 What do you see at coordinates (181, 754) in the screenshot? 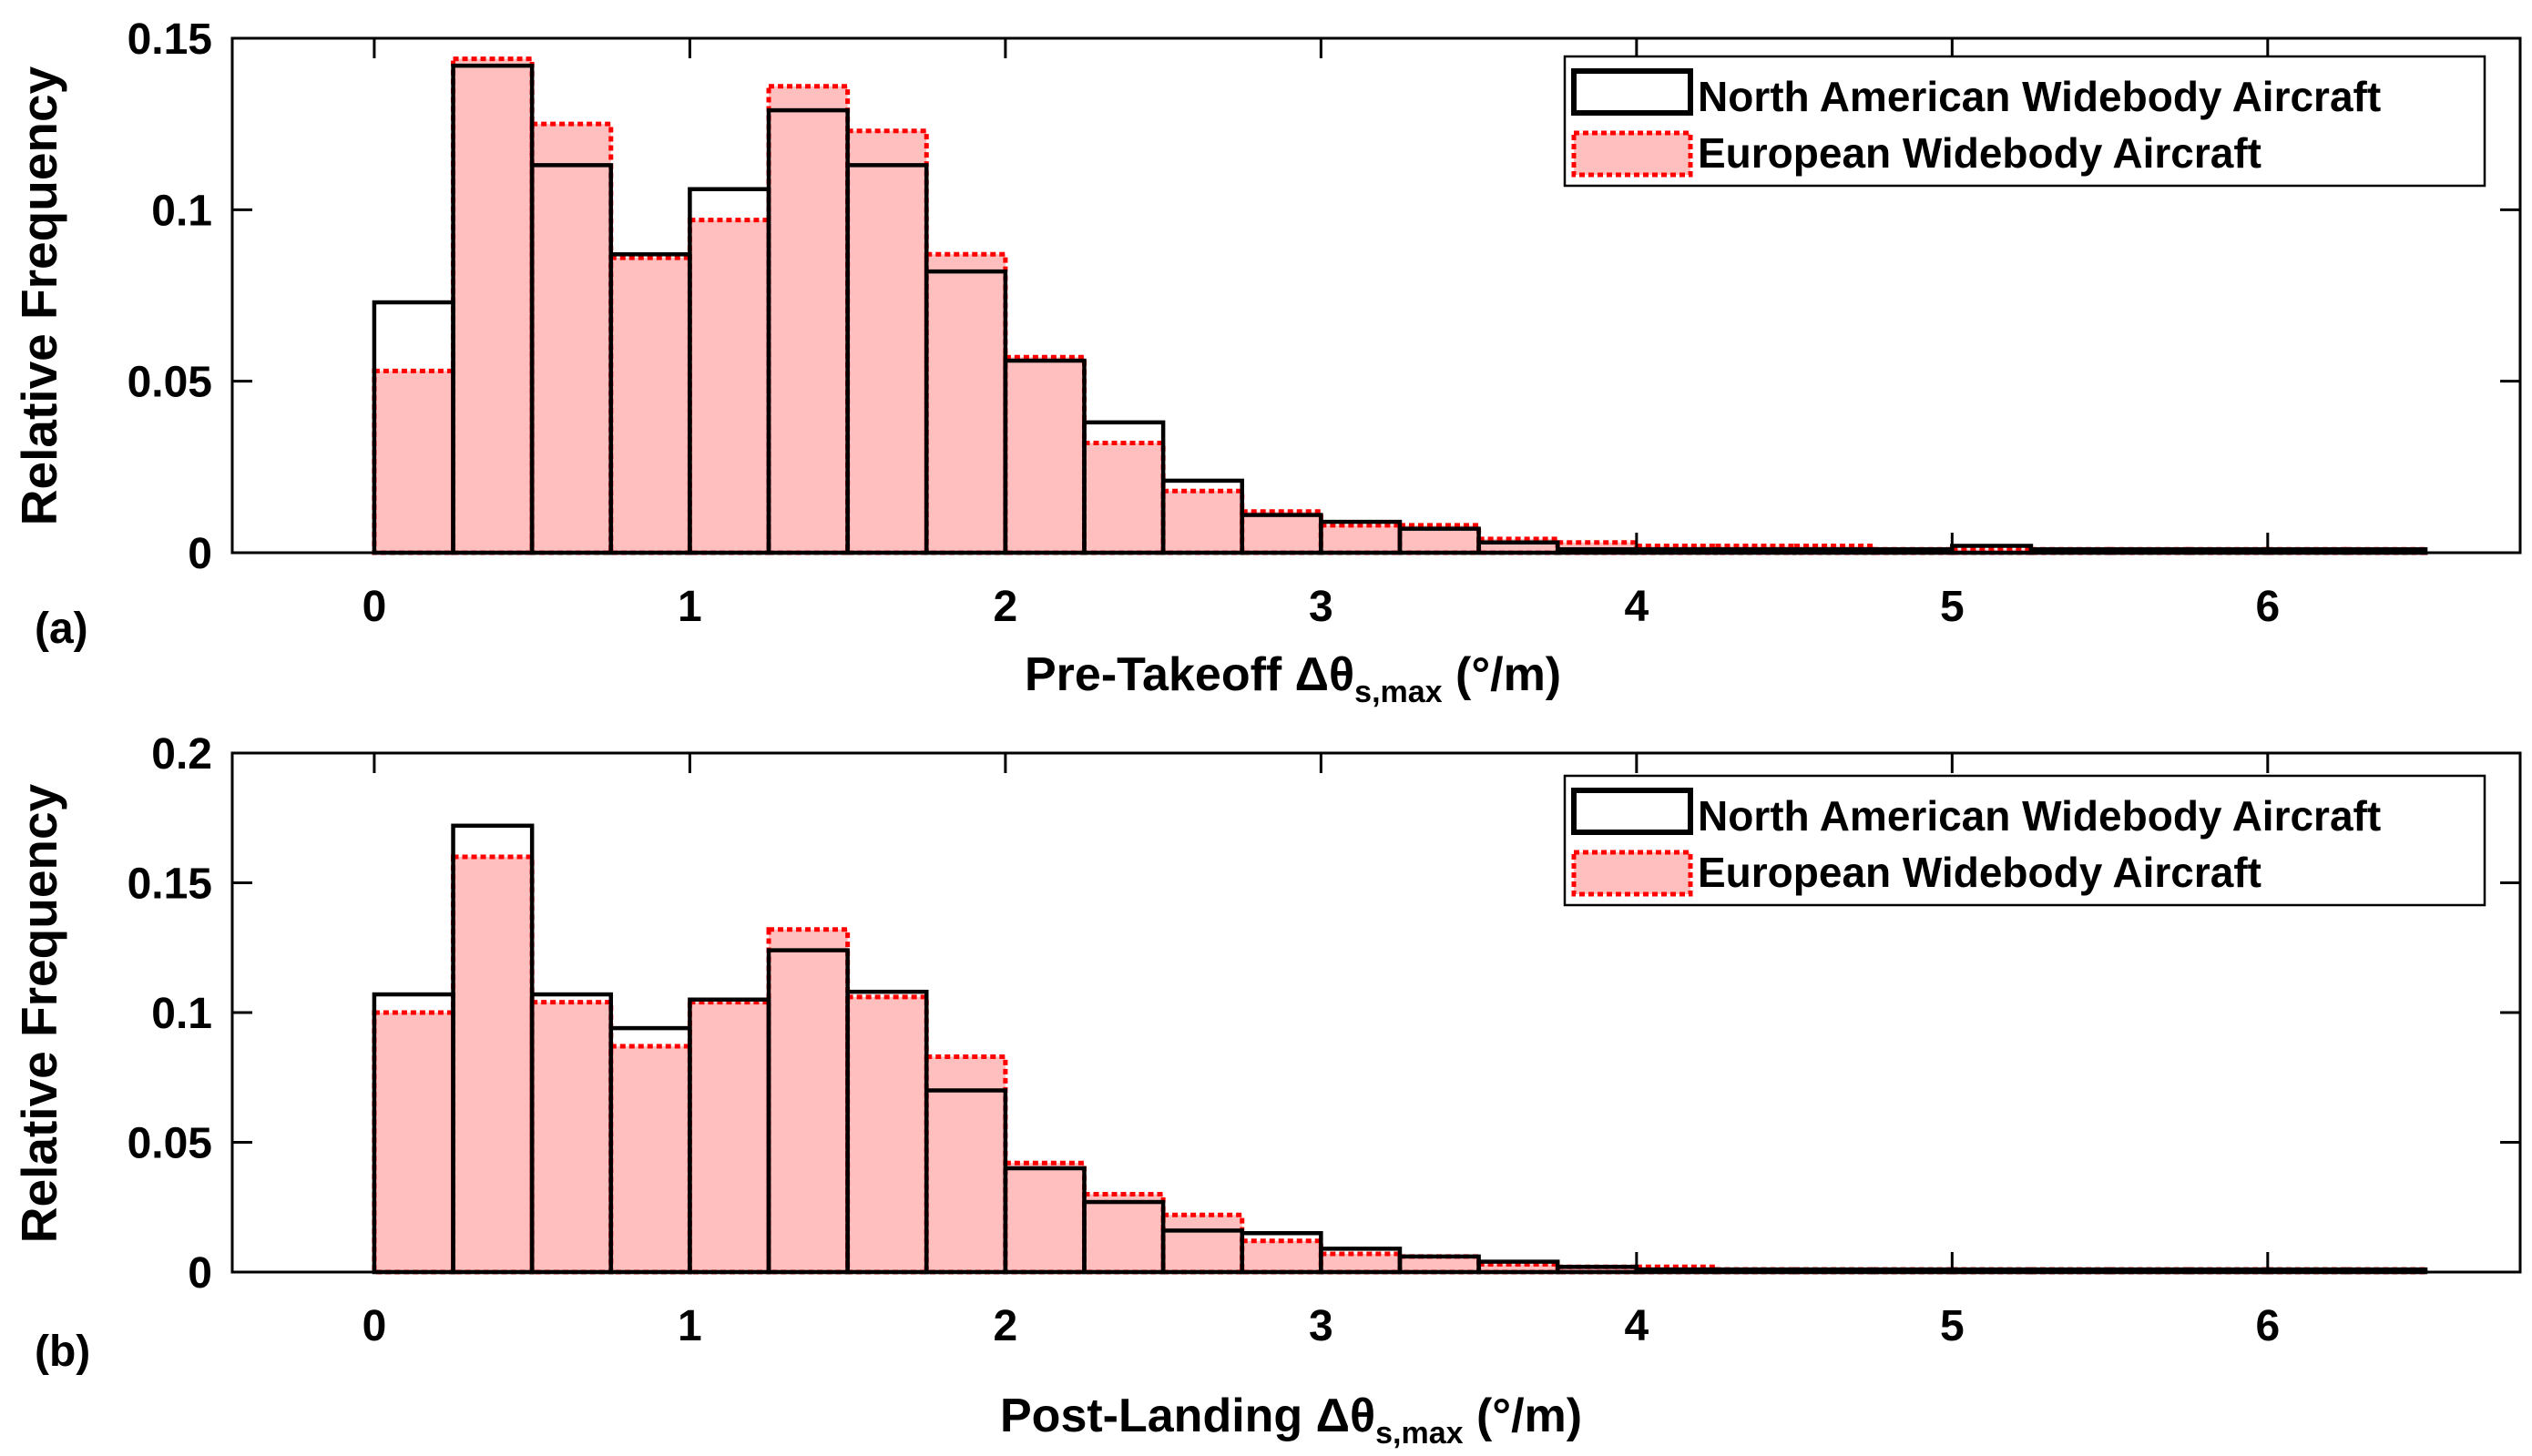
I see `y-tick-label: 0.2` at bounding box center [181, 754].